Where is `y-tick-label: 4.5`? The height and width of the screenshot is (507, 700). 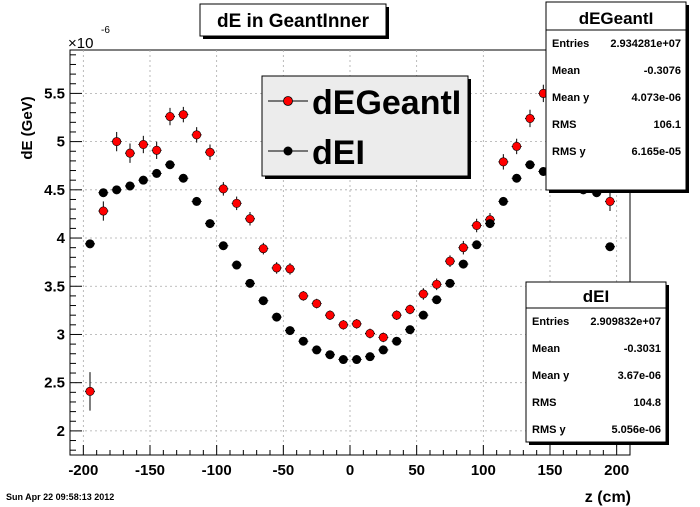
y-tick-label: 4.5 is located at coordinates (54, 190).